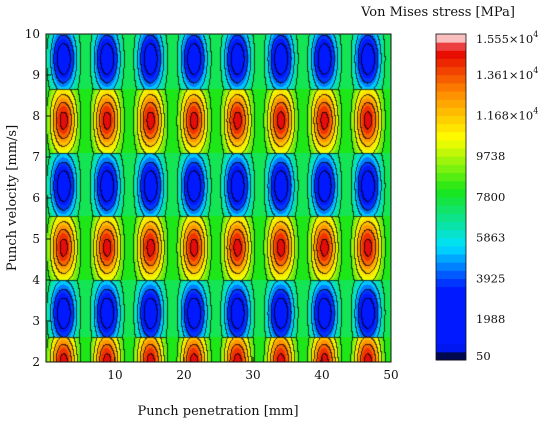 This screenshot has height=429, width=550. Describe the element at coordinates (490, 238) in the screenshot. I see `colorbar-tick-label: 5863` at that location.